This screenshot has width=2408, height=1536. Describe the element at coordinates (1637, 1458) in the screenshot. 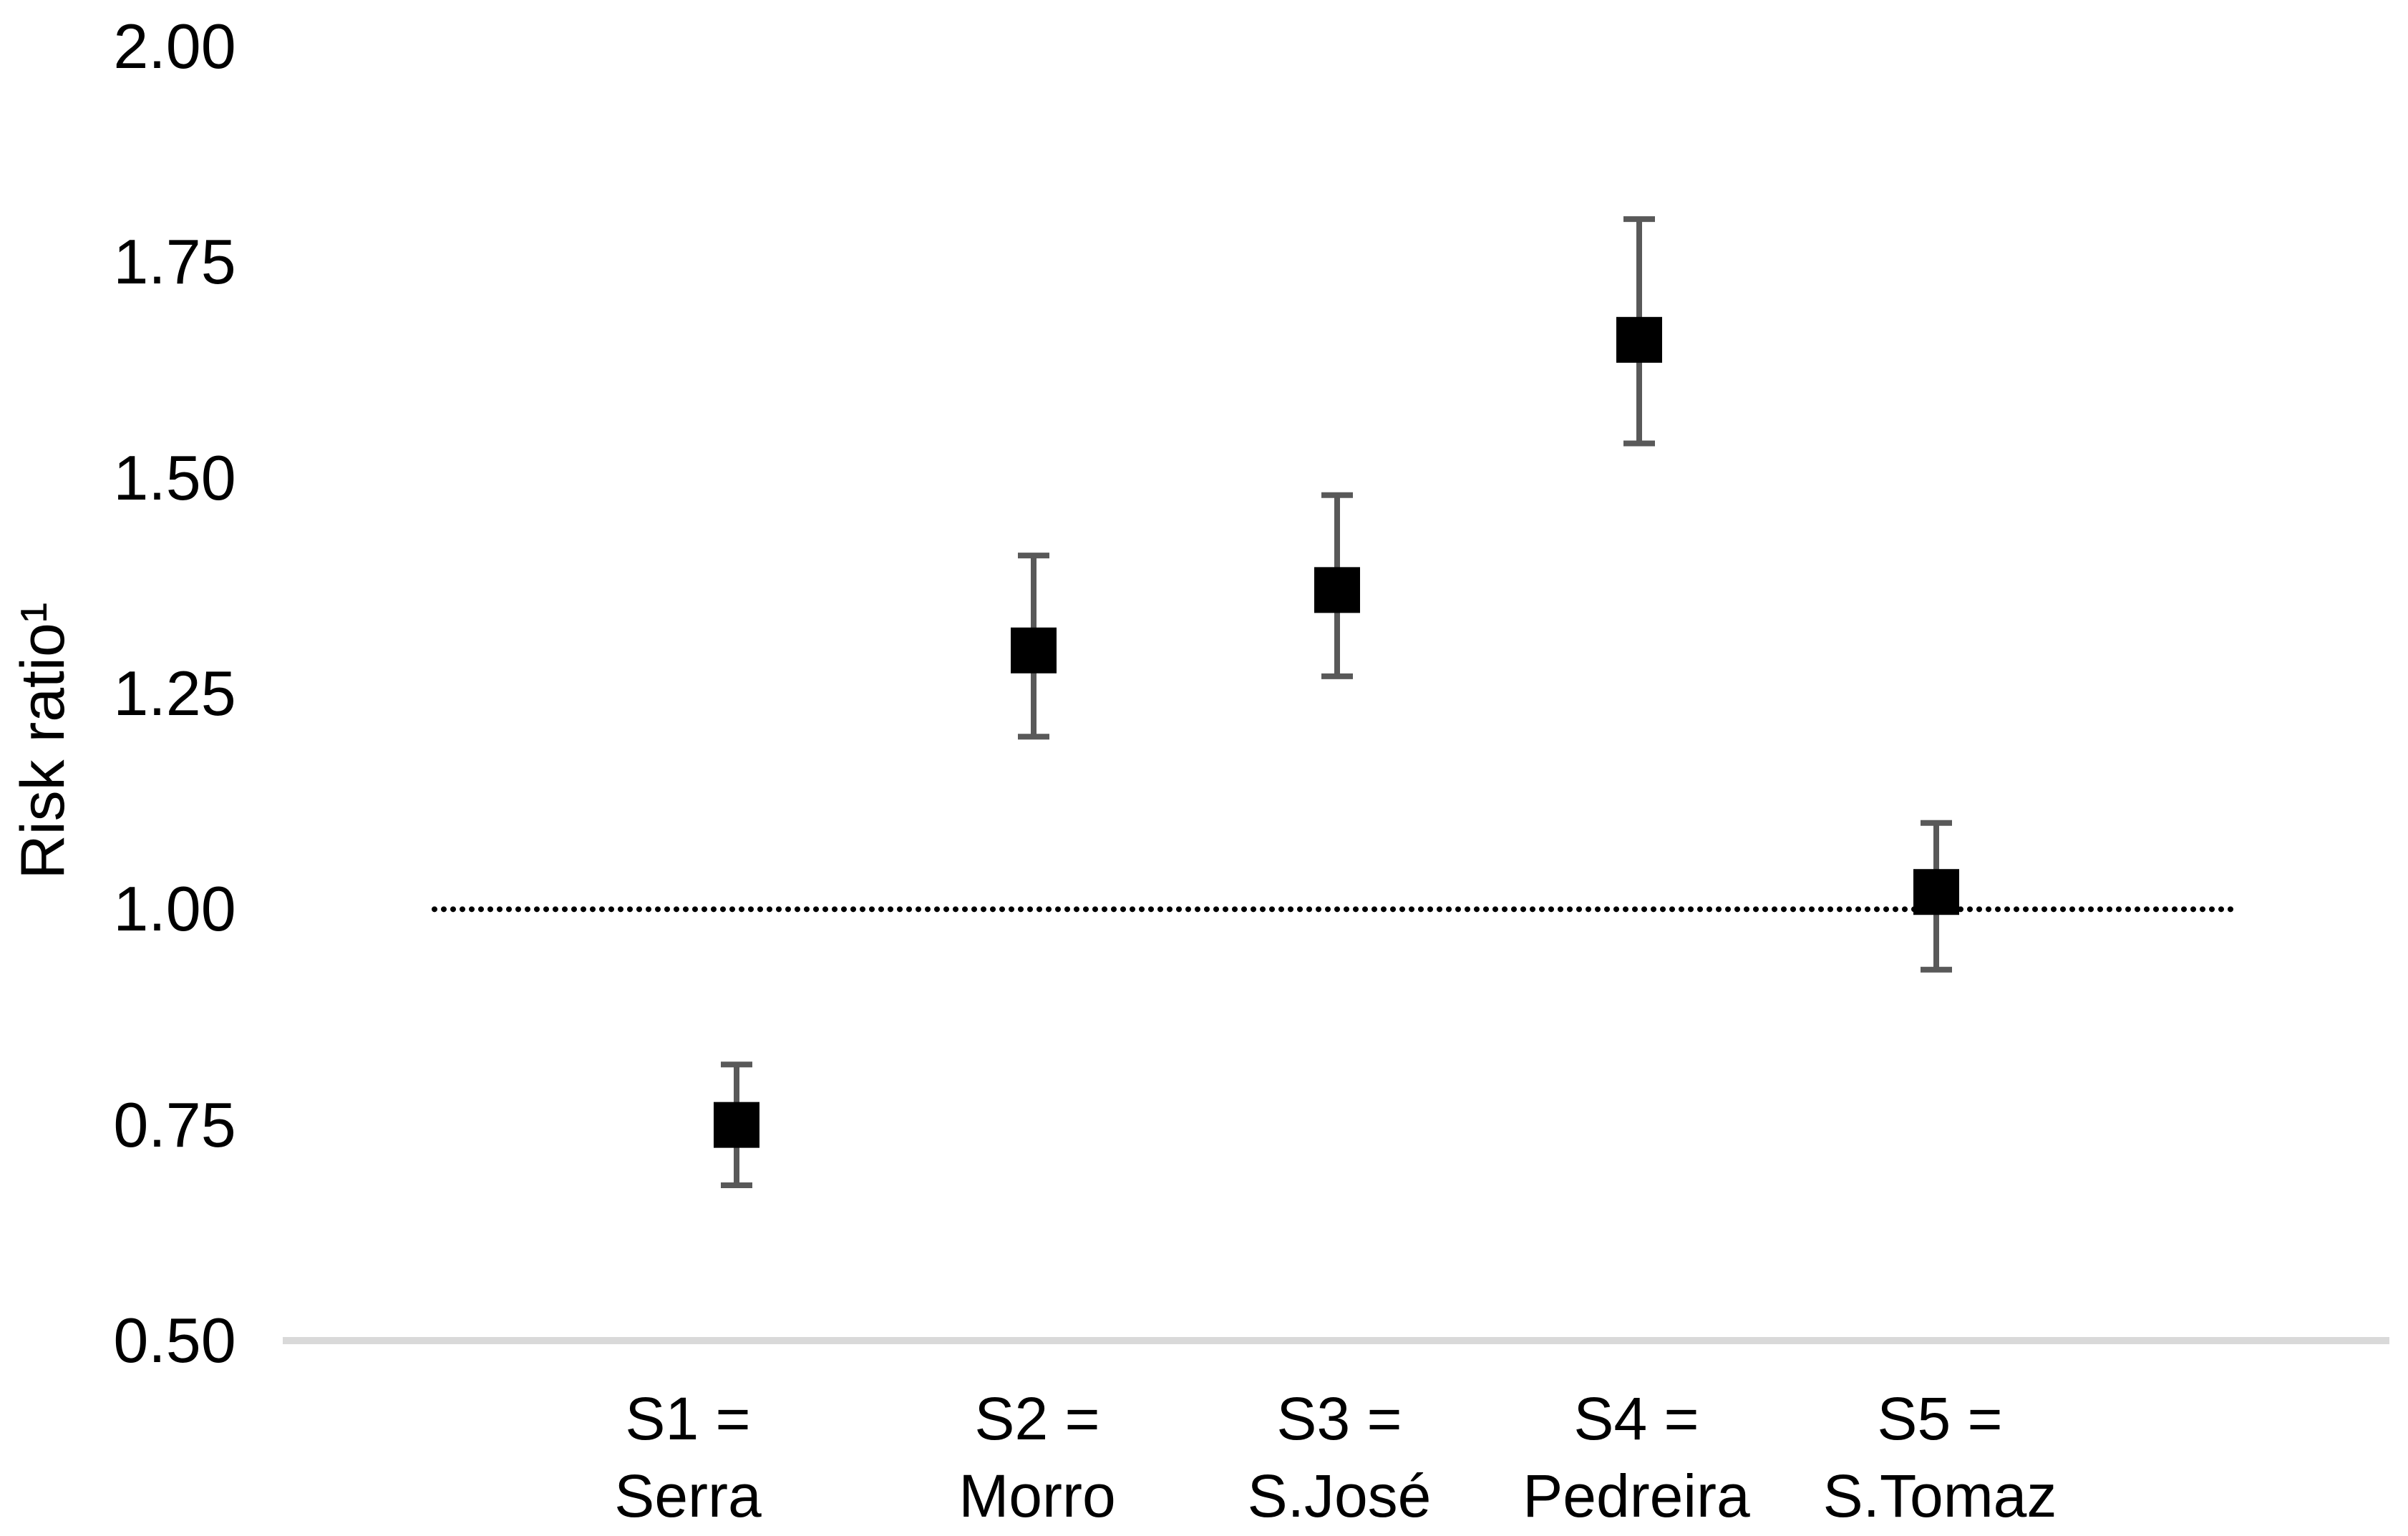

I see `x-axis-label-s4: S4 = Pedreira` at that location.